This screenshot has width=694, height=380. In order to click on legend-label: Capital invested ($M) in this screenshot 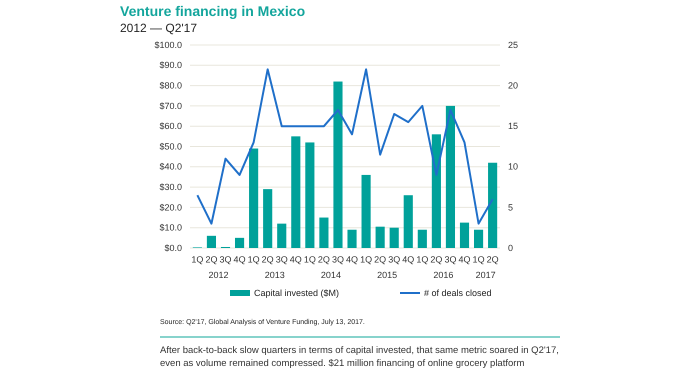, I will do `click(297, 293)`.